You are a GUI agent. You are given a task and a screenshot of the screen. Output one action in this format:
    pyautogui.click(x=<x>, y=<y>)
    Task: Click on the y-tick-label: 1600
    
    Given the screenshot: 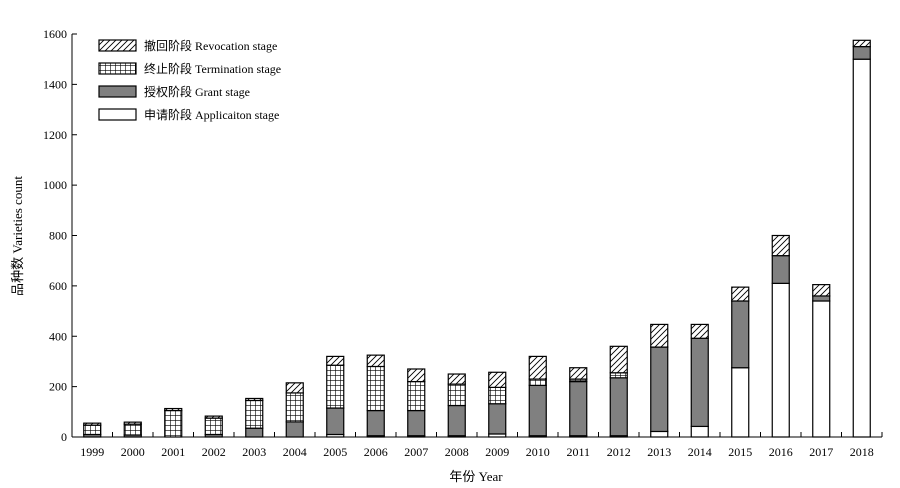 What is the action you would take?
    pyautogui.click(x=55, y=34)
    